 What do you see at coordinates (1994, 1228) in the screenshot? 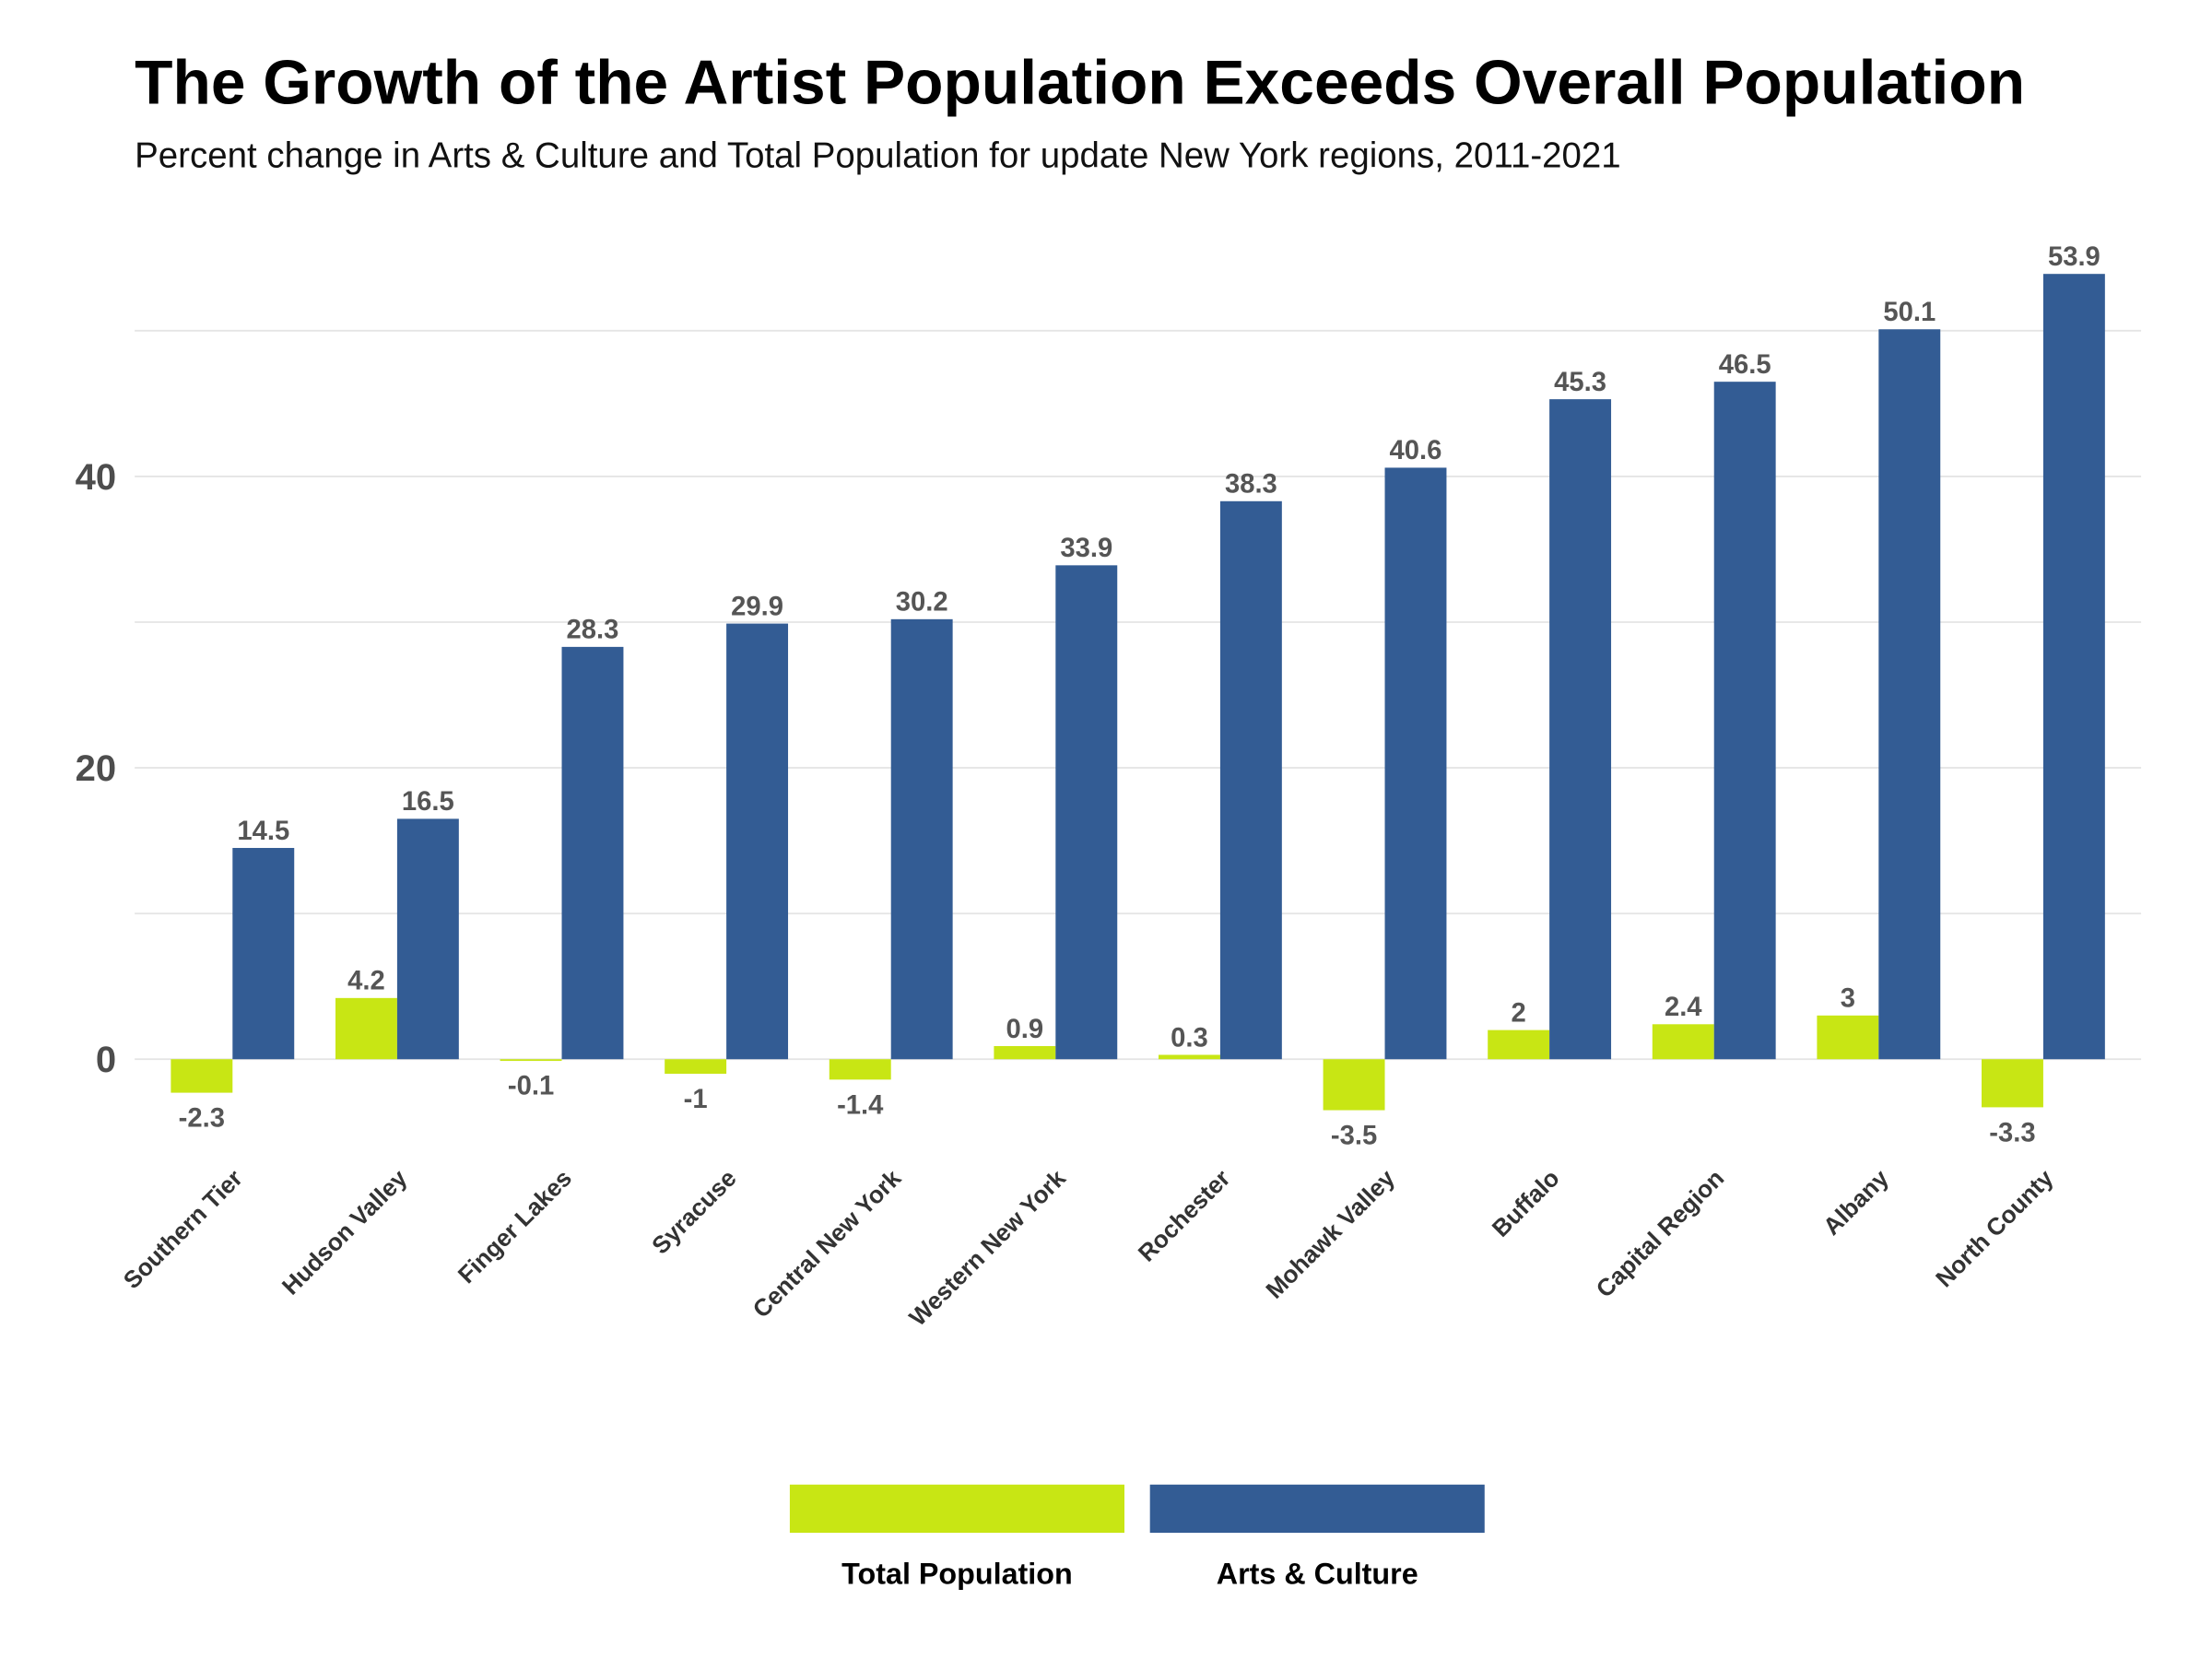
I see `x-tick-label: North County` at bounding box center [1994, 1228].